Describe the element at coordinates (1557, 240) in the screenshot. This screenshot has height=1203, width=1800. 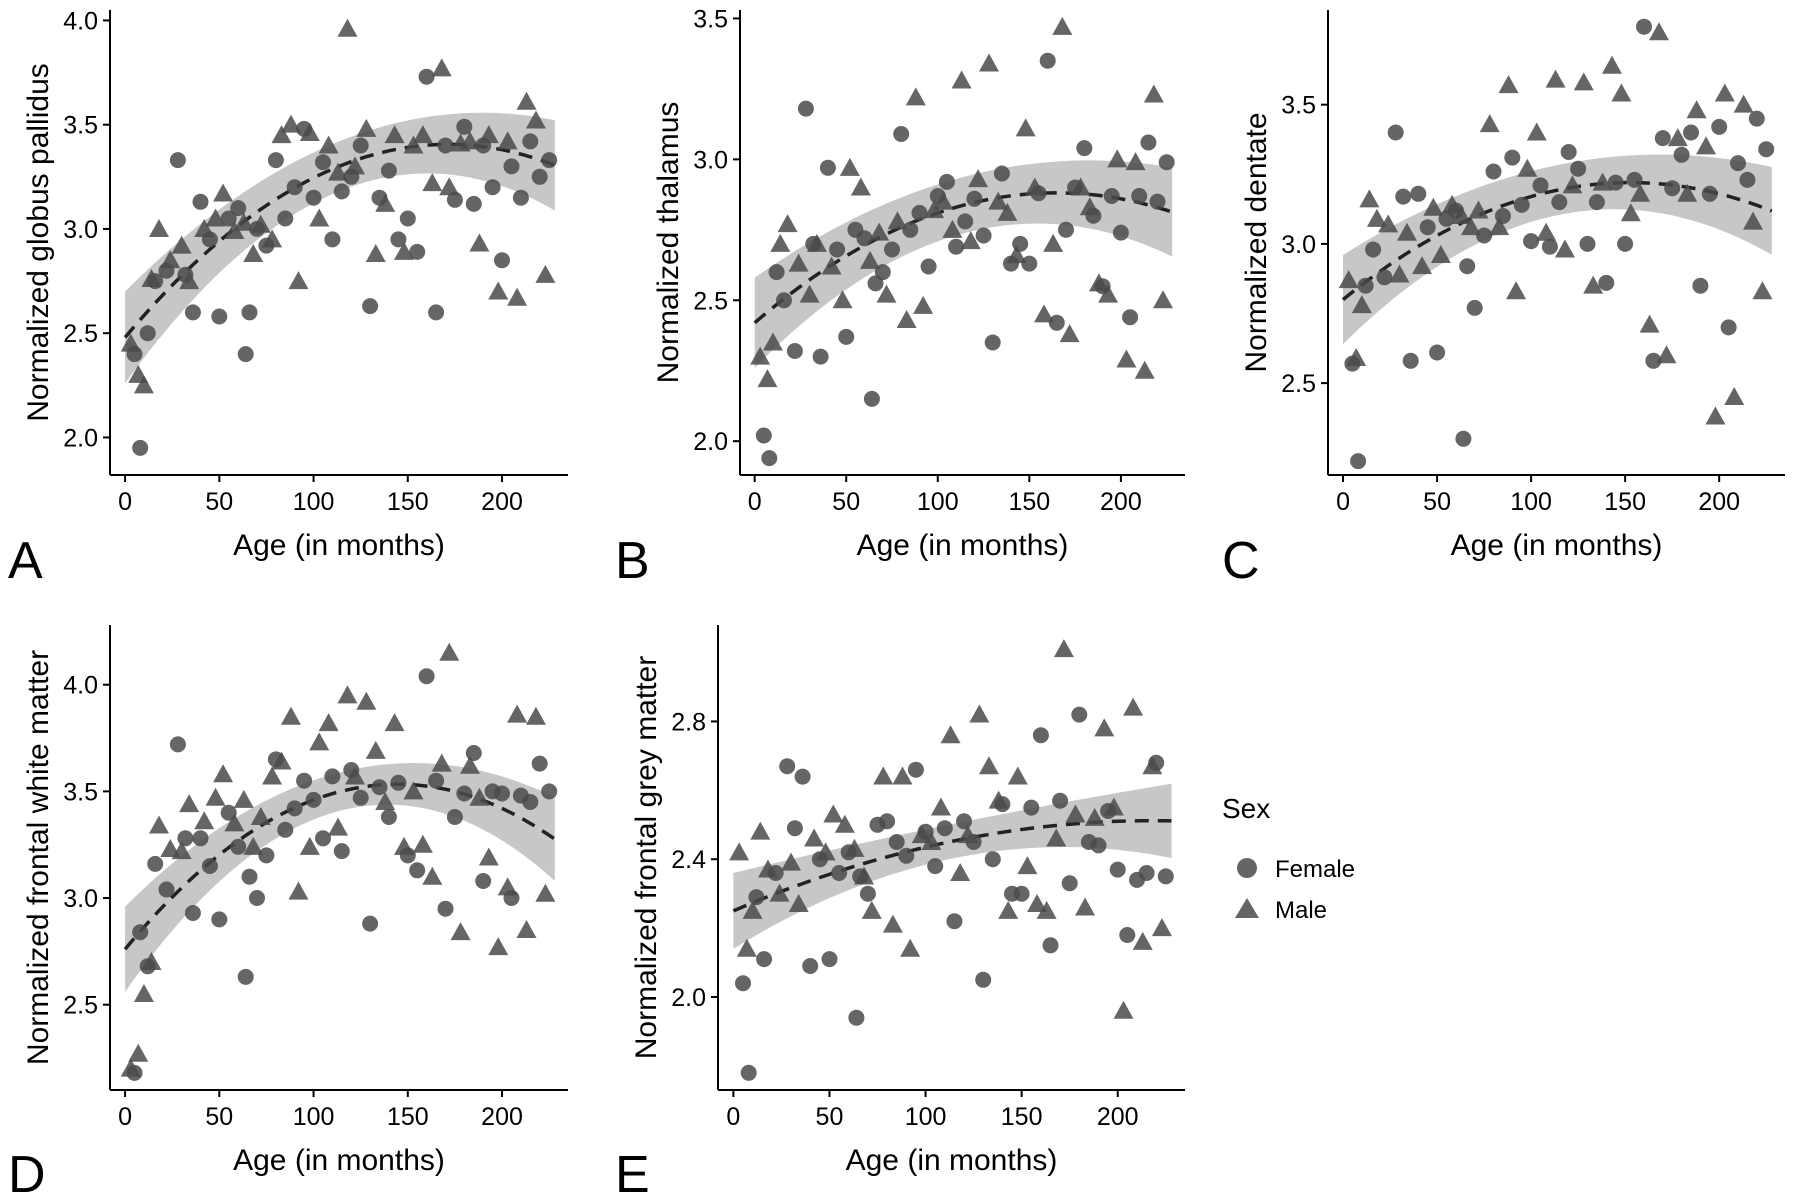
I see `trend-line` at that location.